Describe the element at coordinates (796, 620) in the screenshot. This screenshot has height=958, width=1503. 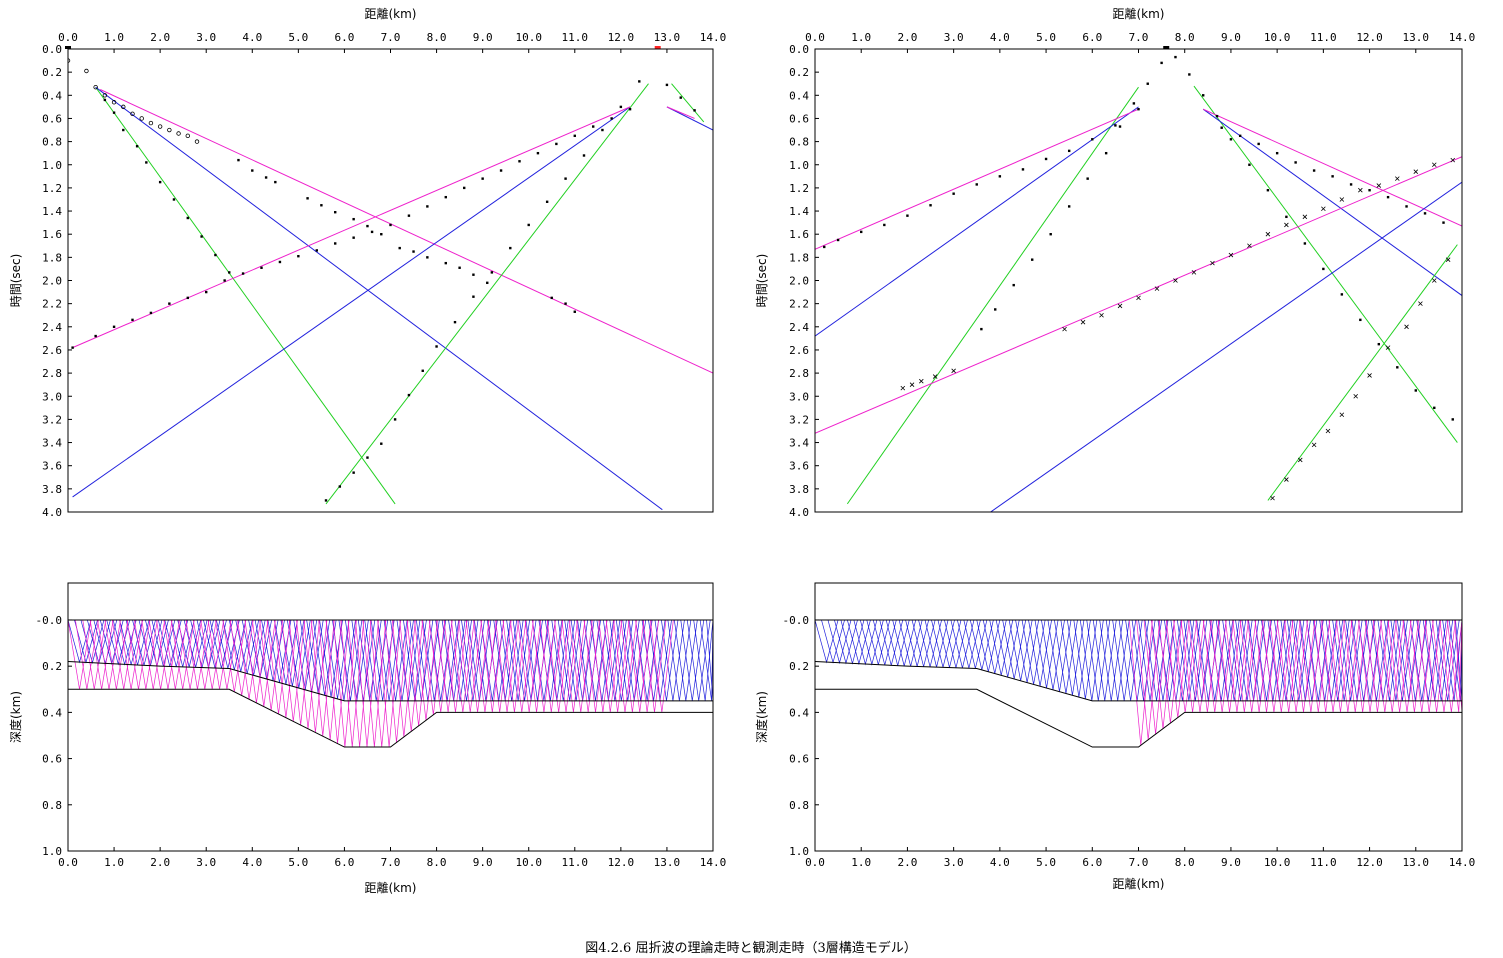
I see `y-tick-label: -0.0` at that location.